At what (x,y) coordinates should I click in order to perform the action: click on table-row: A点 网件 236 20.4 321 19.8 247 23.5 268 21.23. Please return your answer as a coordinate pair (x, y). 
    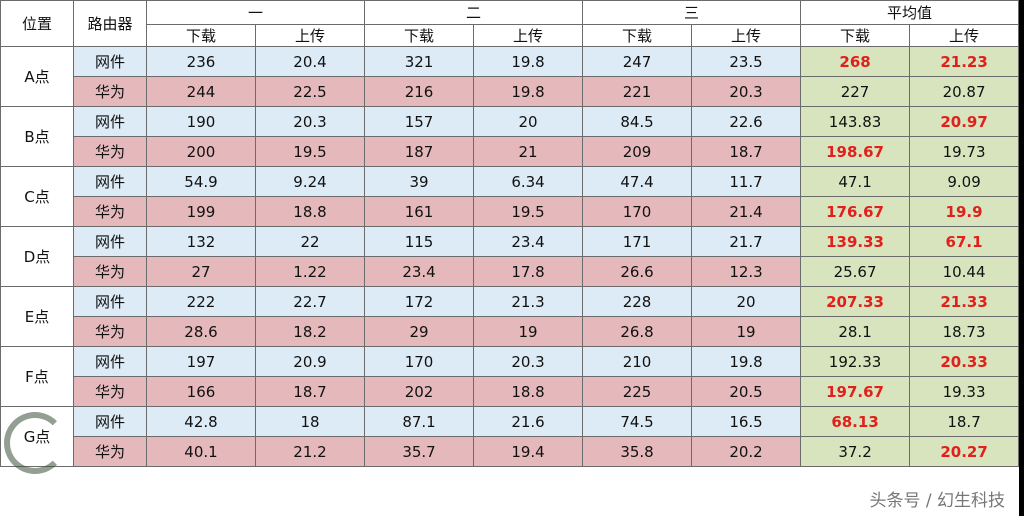
    Looking at the image, I should click on (510, 76).